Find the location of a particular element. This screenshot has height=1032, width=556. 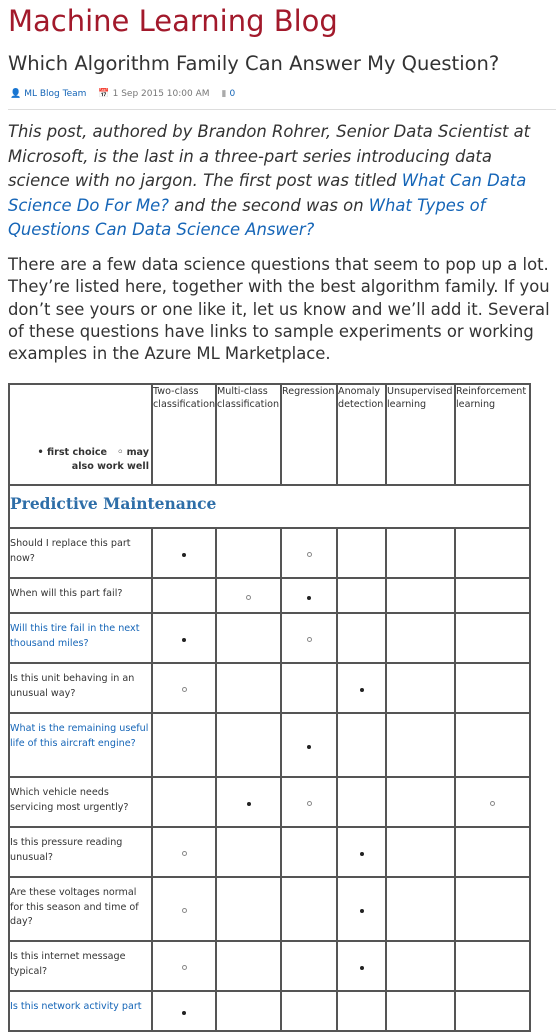

legend-may: ◦ may is located at coordinates (133, 452).